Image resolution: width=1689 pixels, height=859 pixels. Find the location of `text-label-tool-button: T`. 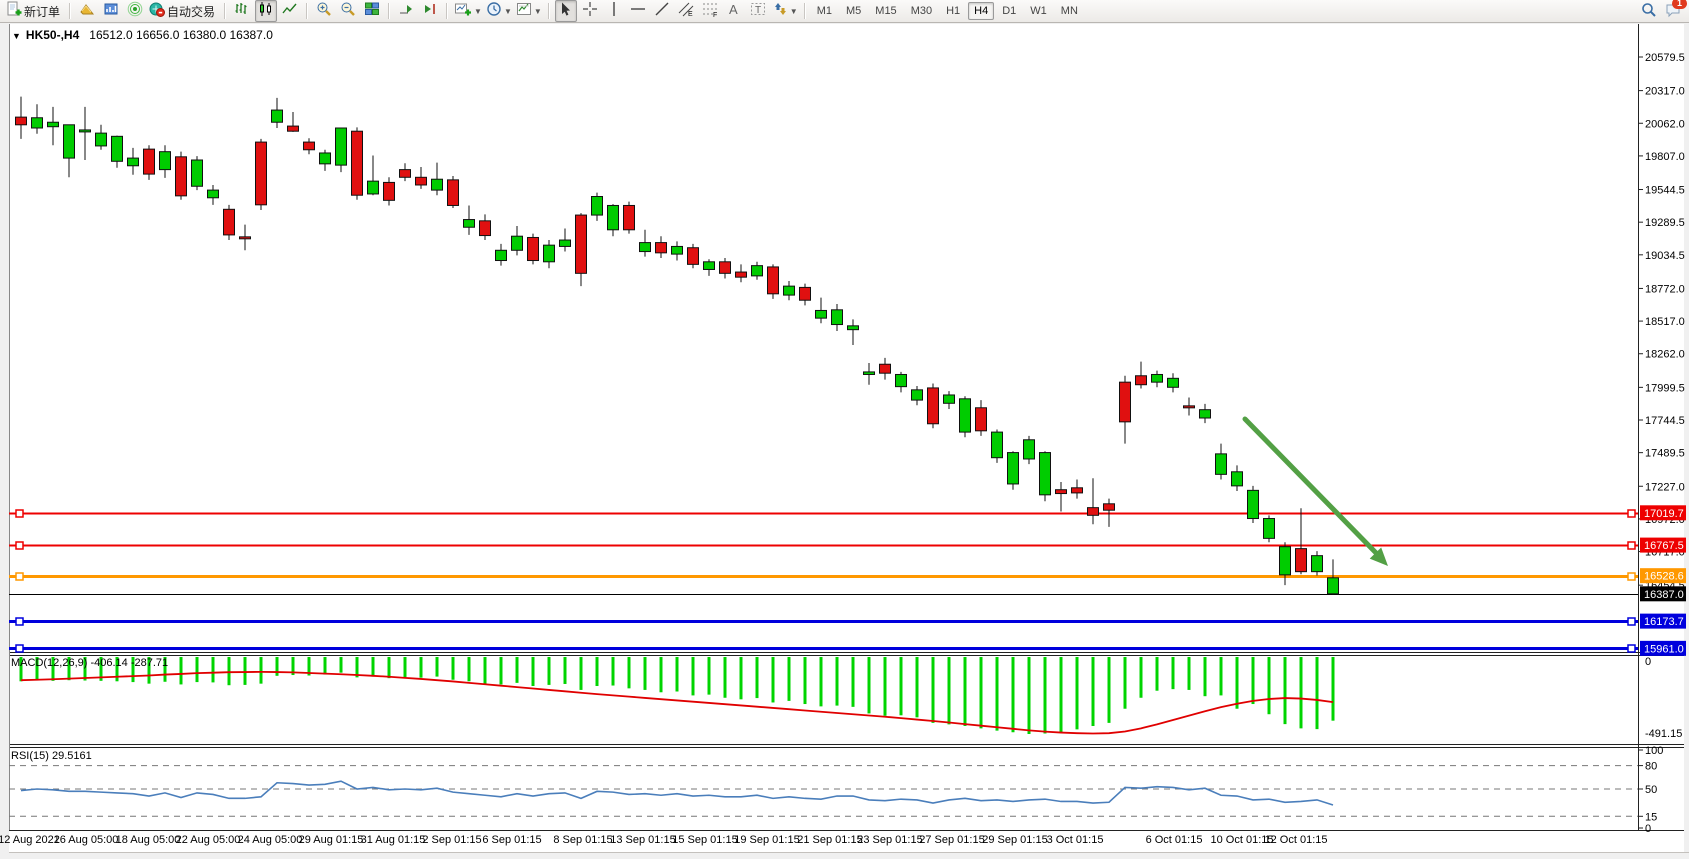

text-label-tool-button: T is located at coordinates (758, 11).